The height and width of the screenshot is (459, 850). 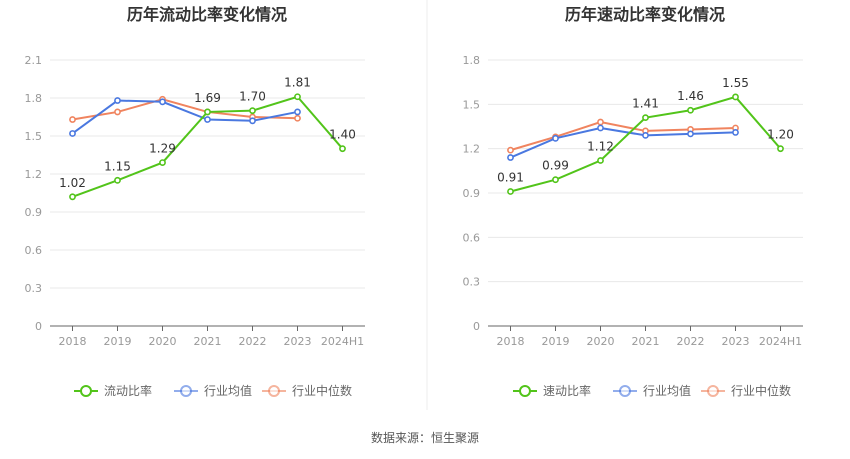 What do you see at coordinates (207, 98) in the screenshot?
I see `data-label: 1.69` at bounding box center [207, 98].